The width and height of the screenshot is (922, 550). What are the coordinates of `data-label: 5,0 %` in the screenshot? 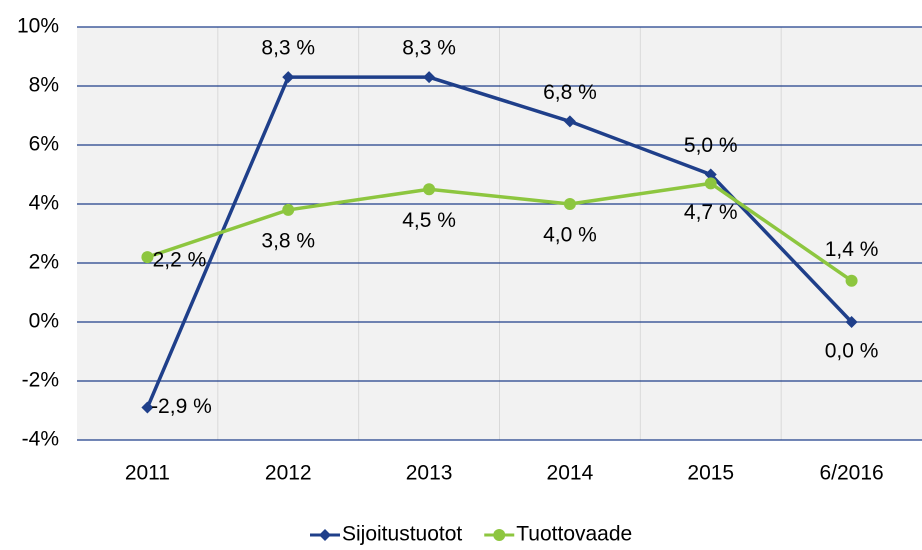 It's located at (711, 145).